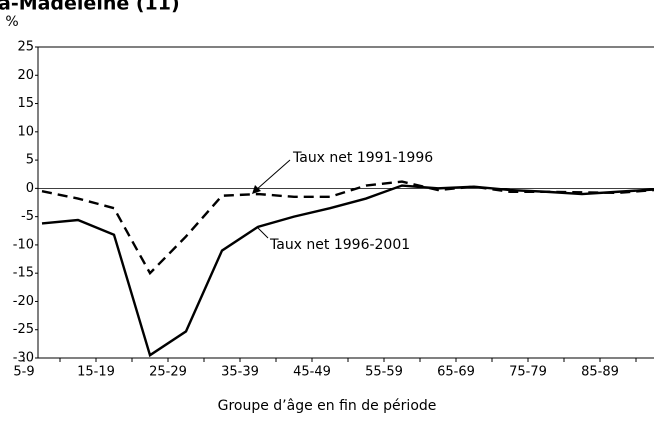  Describe the element at coordinates (30, 160) in the screenshot. I see `y-tick-label: 5` at that location.